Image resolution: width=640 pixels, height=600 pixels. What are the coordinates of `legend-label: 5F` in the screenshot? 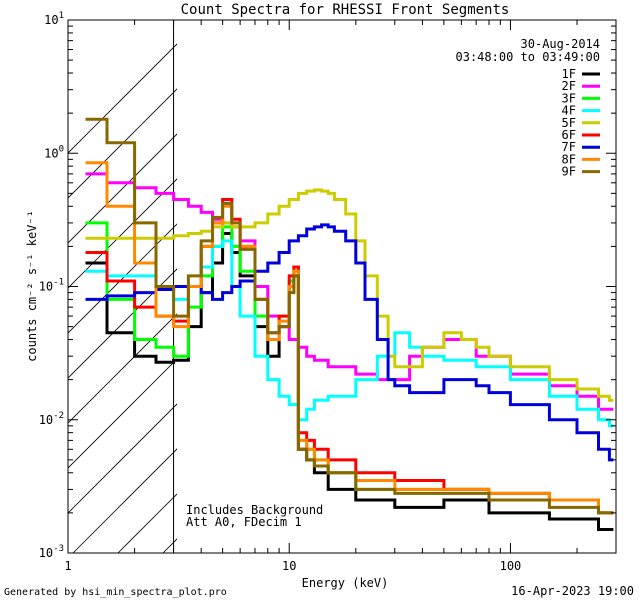 It's located at (569, 123).